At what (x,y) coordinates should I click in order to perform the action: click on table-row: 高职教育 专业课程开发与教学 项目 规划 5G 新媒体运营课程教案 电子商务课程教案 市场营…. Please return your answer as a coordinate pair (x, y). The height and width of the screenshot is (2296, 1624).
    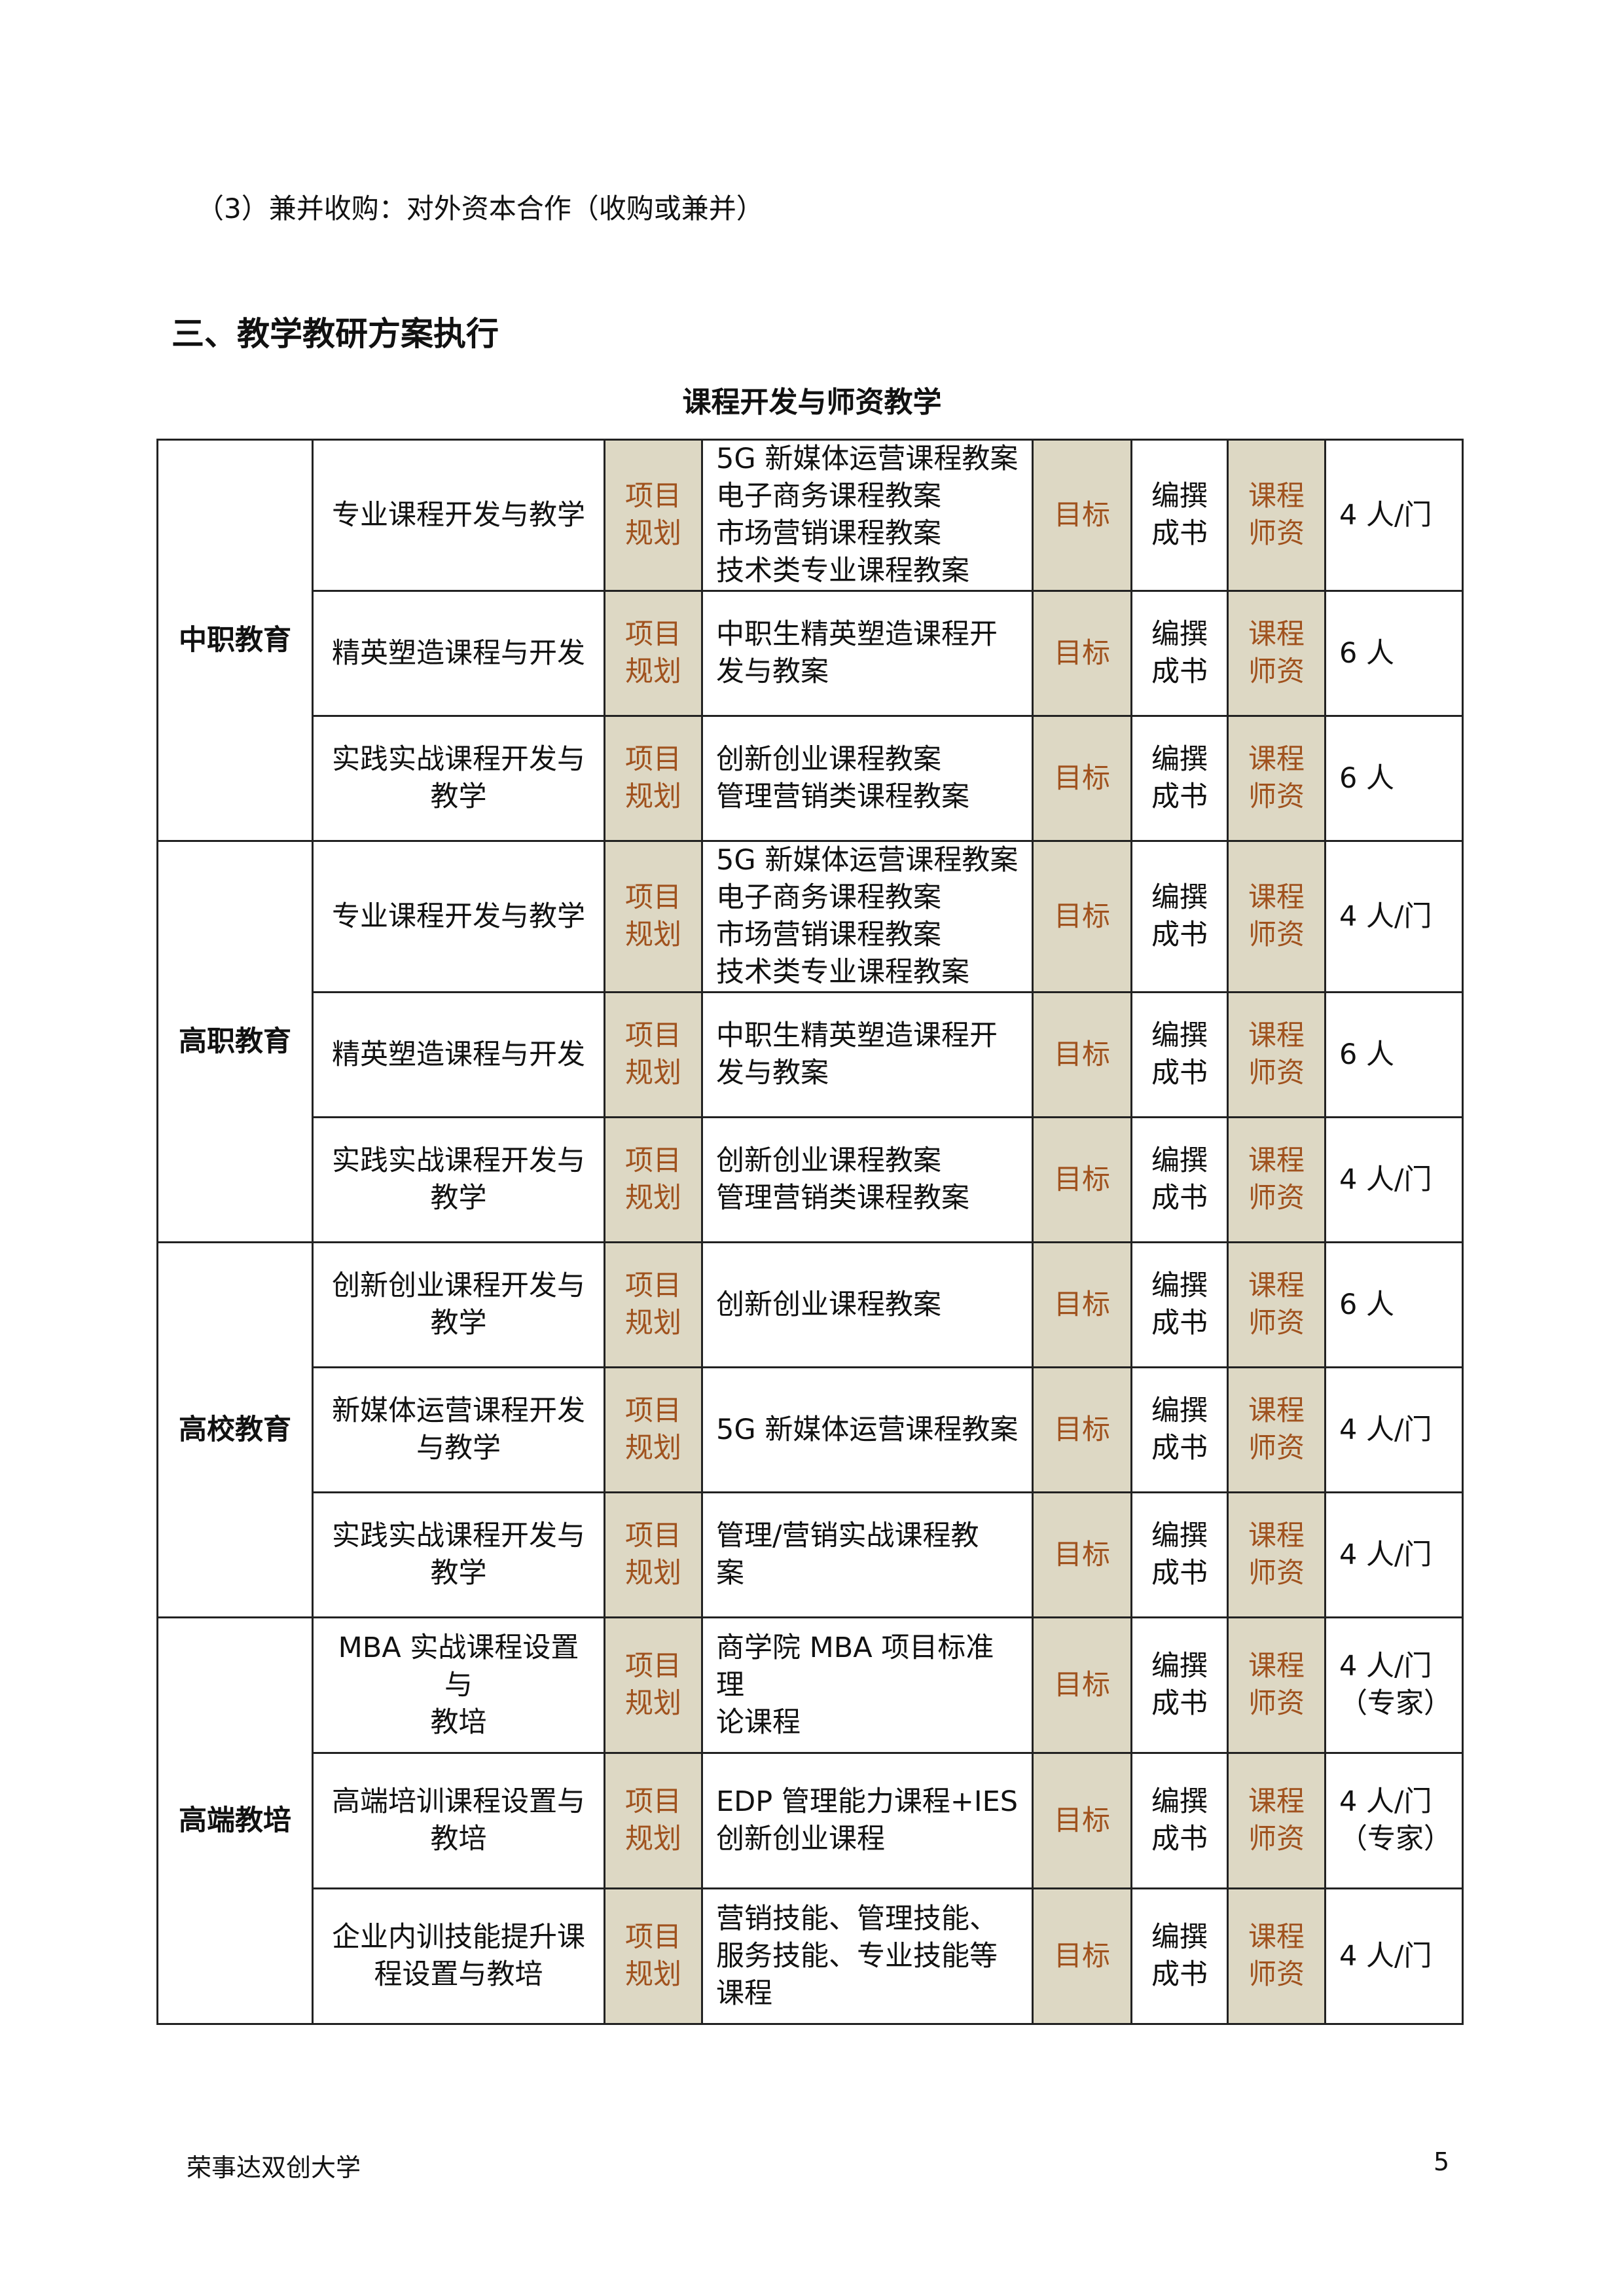
    Looking at the image, I should click on (810, 1041).